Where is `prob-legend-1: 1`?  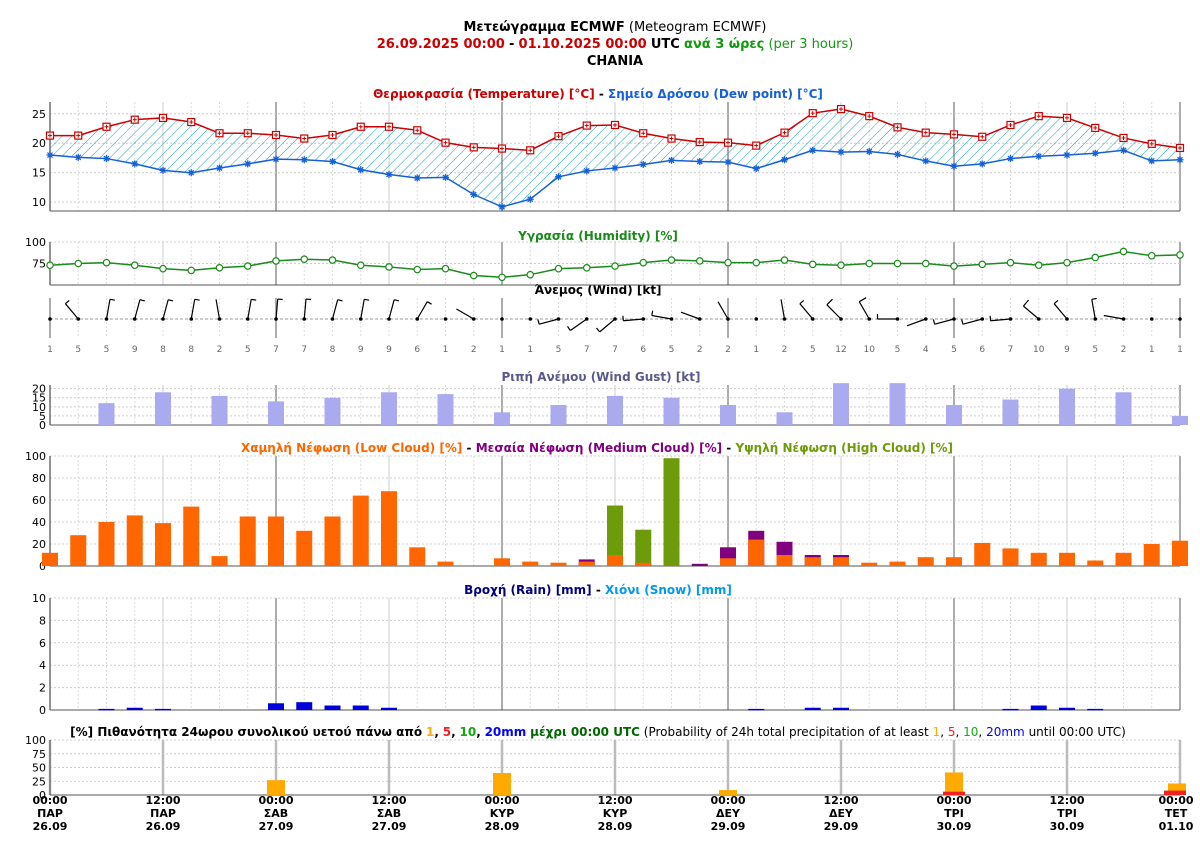 prob-legend-1: 1 is located at coordinates (937, 732).